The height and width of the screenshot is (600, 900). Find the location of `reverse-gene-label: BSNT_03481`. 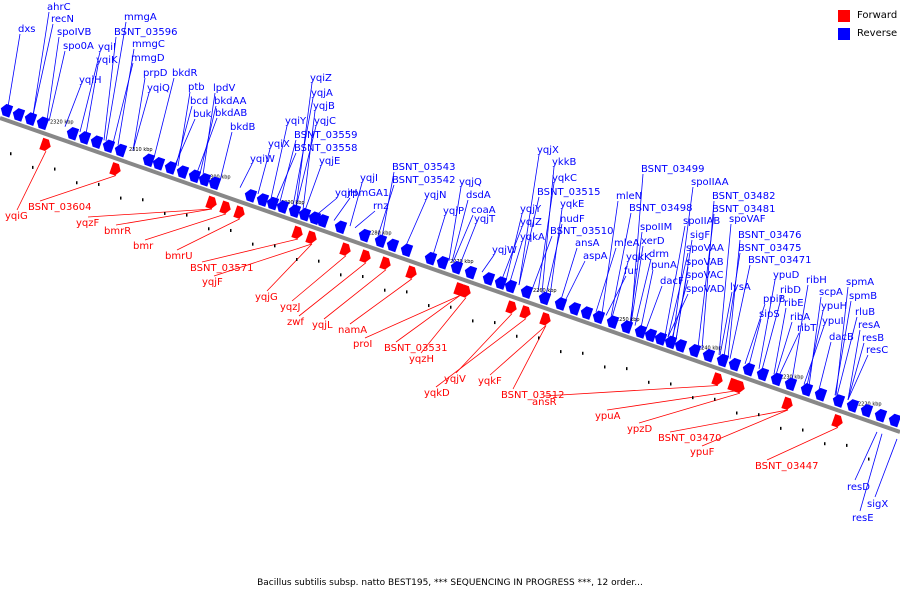

reverse-gene-label: BSNT_03481 is located at coordinates (743, 209).